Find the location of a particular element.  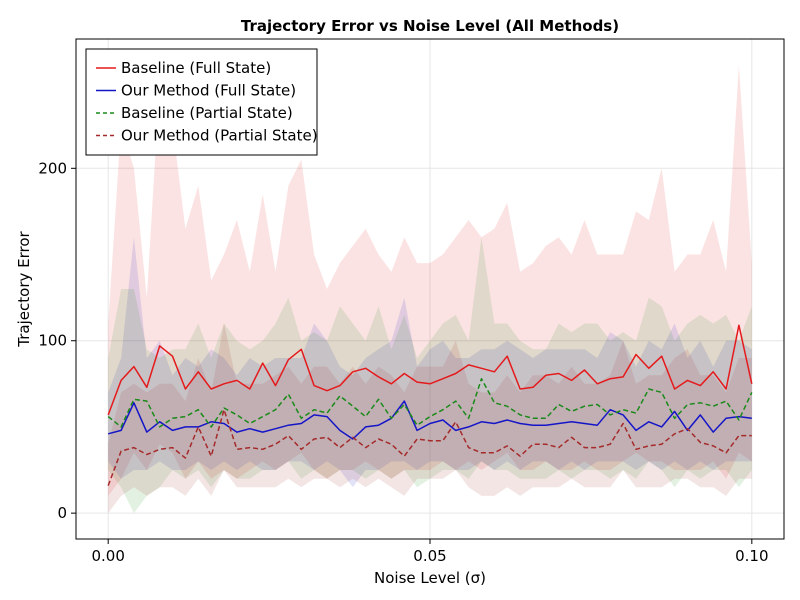

x-axis-label: Noise Level (σ) is located at coordinates (430, 578).